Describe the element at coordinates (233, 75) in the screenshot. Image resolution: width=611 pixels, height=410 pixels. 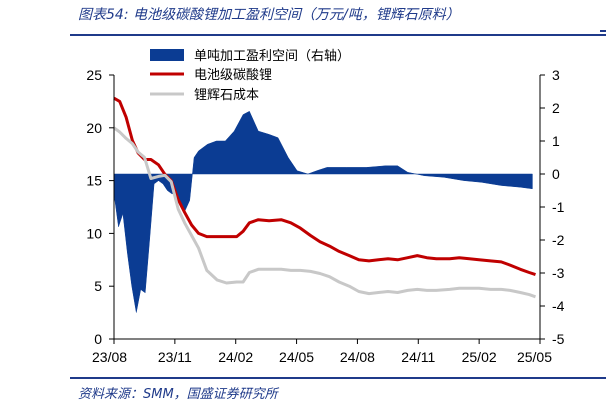
I see `legend-label-lithium: 电池级碳酸锂` at that location.